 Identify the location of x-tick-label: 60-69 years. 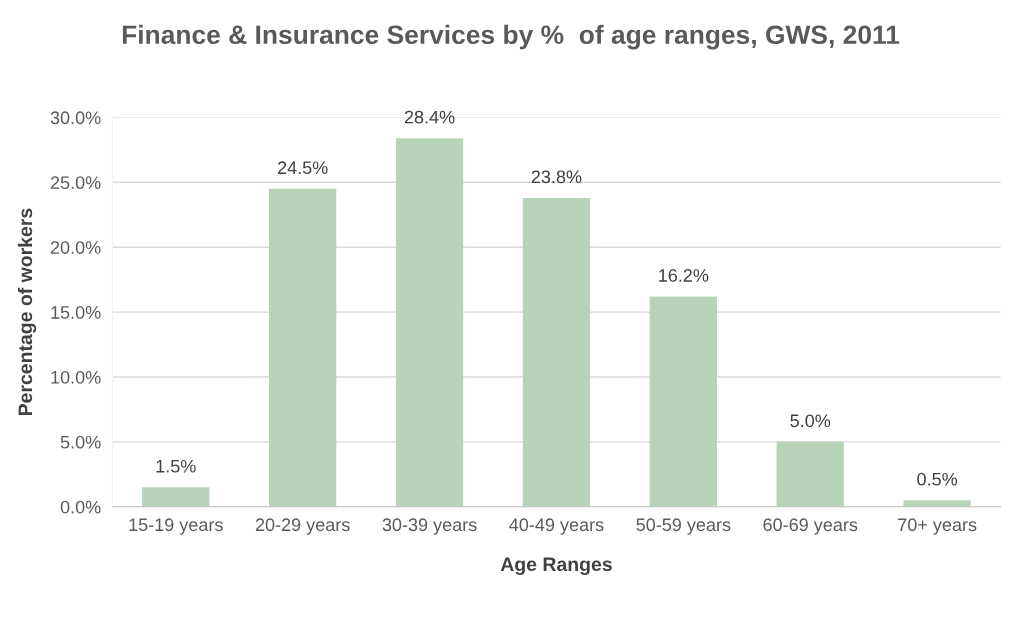
(810, 526).